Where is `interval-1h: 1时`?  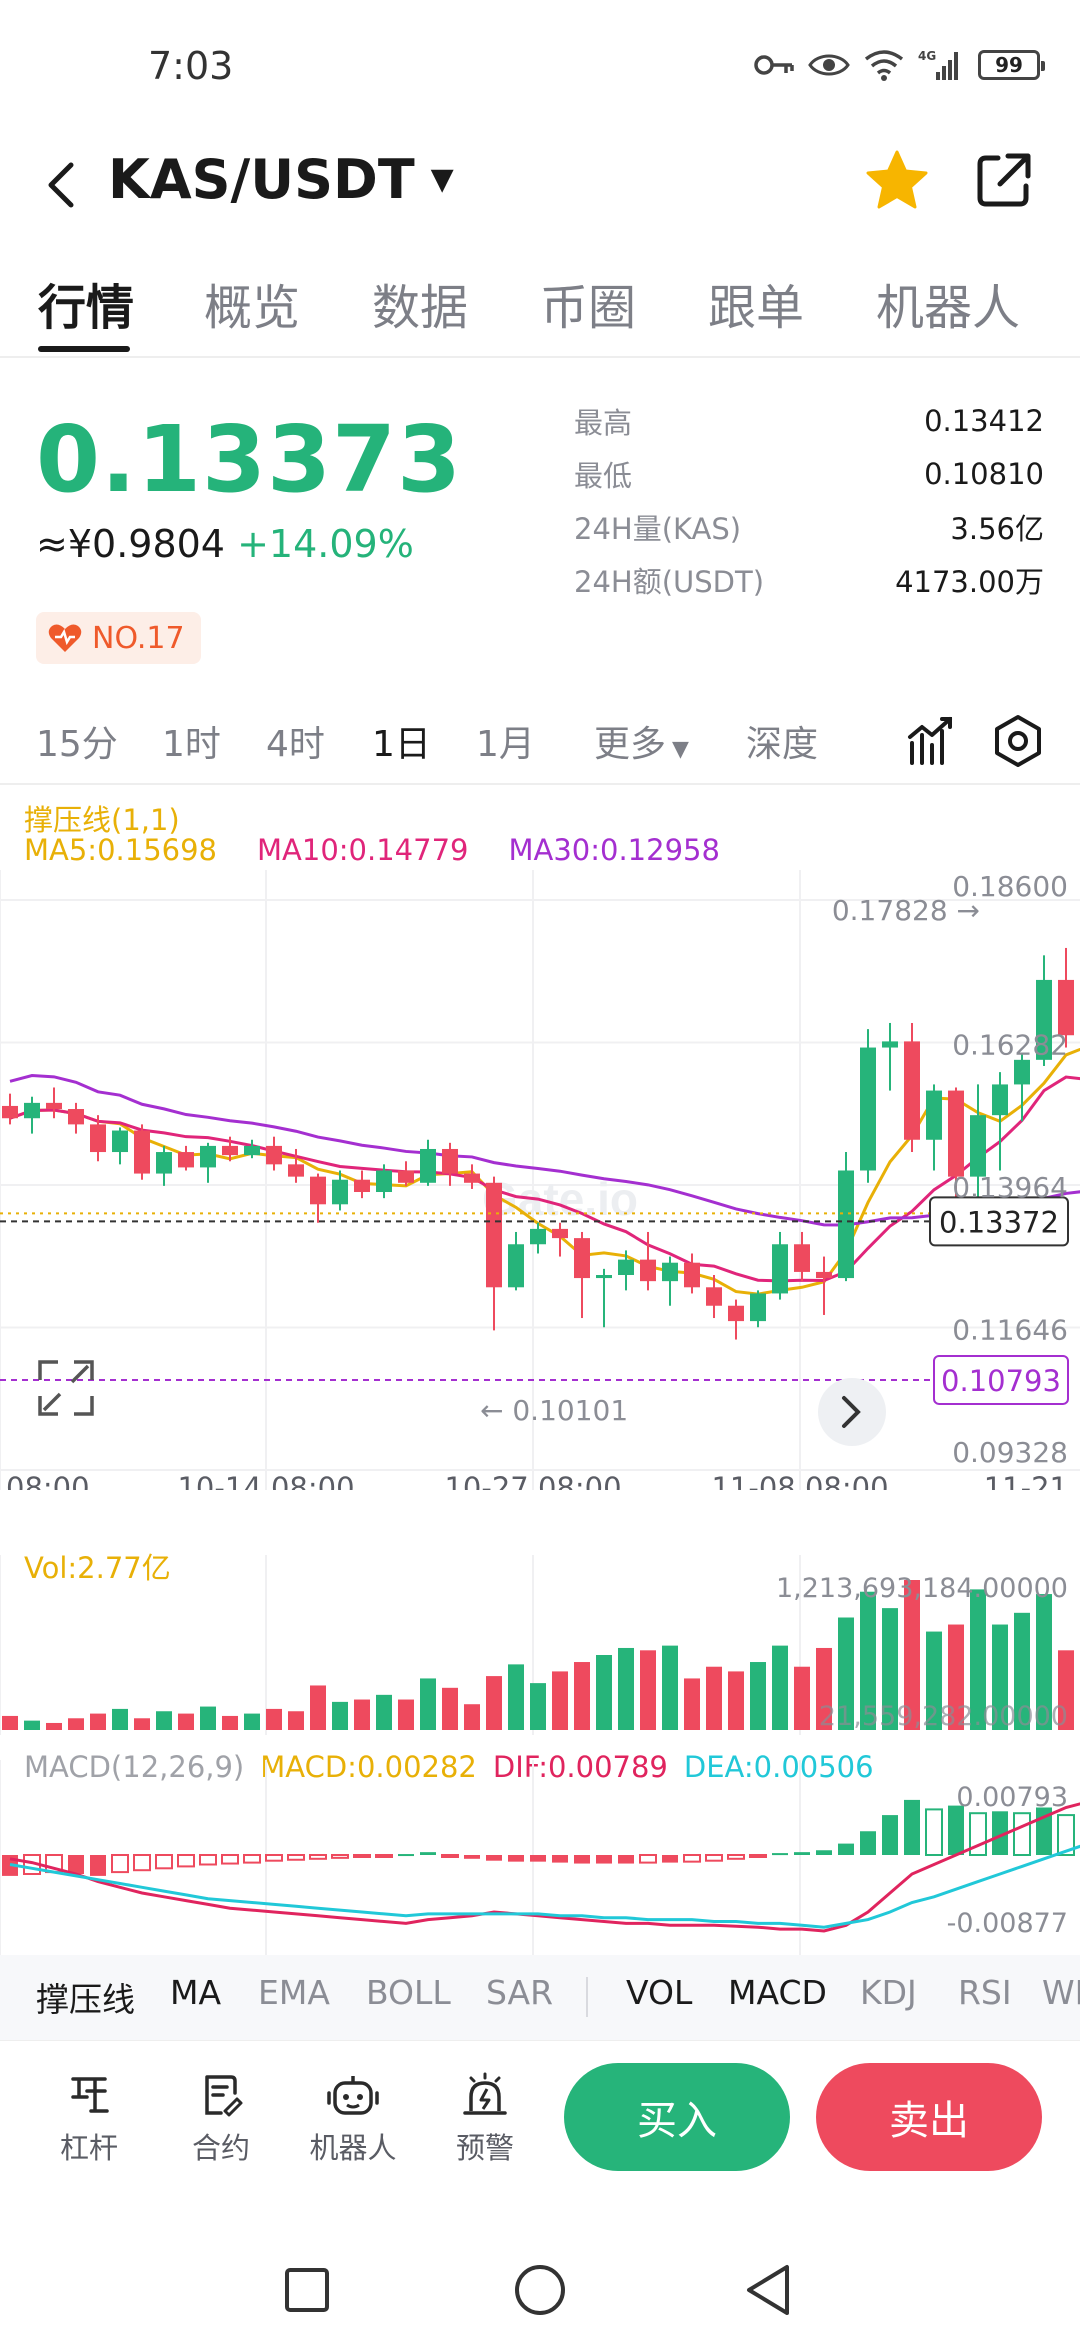
interval-1h: 1时 is located at coordinates (191, 744).